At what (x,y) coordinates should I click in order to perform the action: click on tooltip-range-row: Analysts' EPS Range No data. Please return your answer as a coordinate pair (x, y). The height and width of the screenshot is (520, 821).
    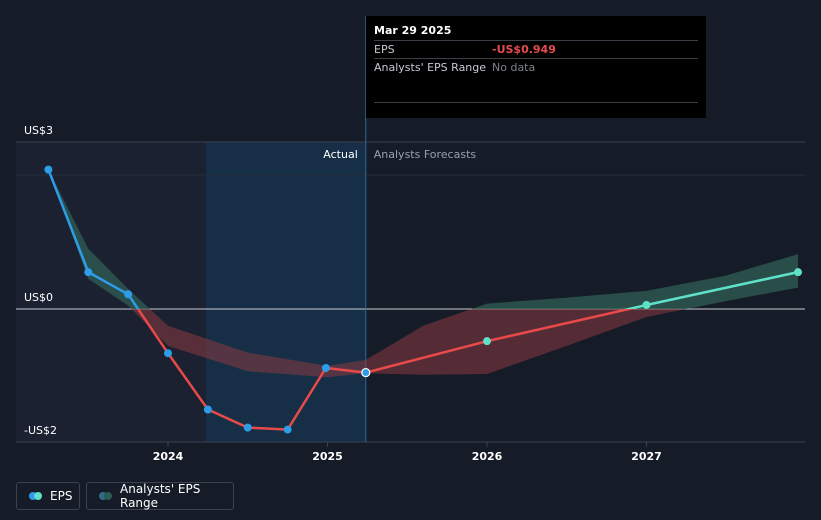
    Looking at the image, I should click on (536, 67).